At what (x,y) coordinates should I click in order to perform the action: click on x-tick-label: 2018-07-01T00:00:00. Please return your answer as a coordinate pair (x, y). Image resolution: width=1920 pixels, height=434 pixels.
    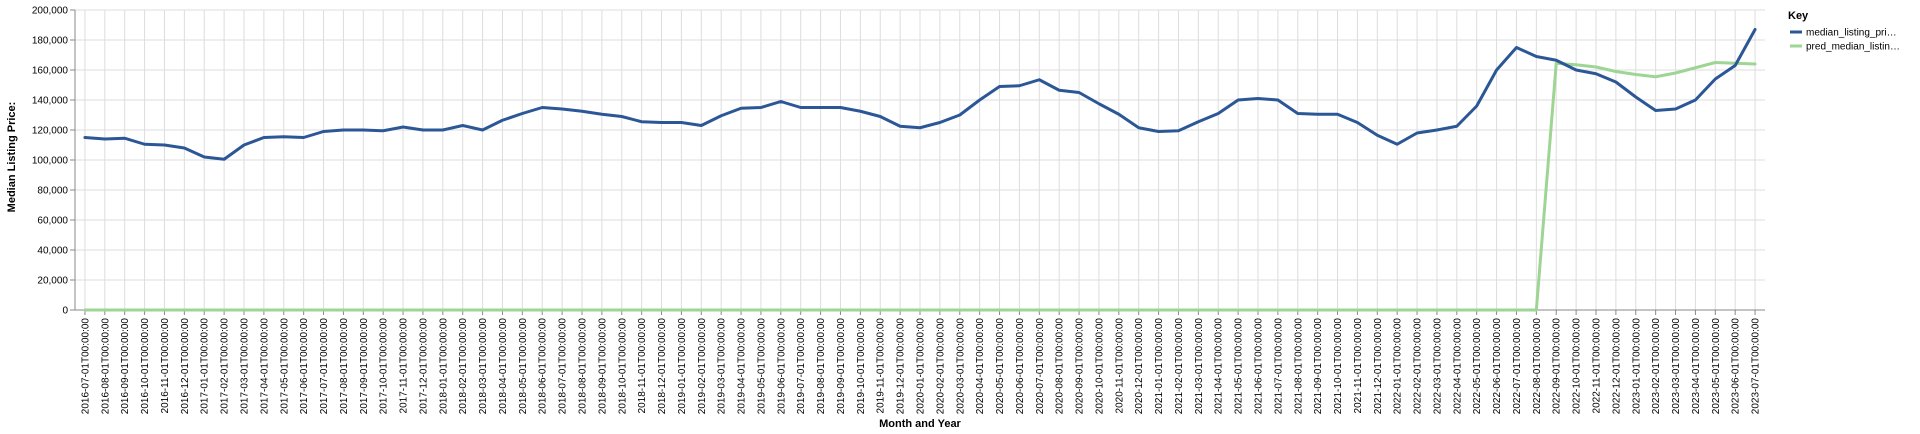
    Looking at the image, I should click on (563, 366).